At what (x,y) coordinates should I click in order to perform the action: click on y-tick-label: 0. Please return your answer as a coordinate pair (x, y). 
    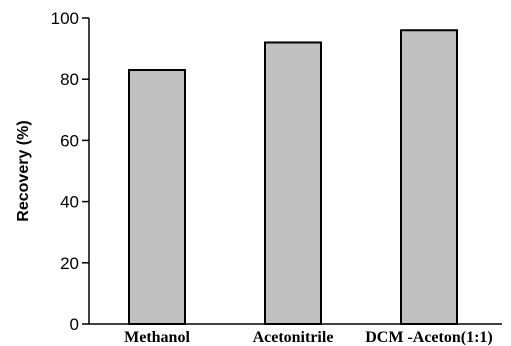
    Looking at the image, I should click on (74, 324).